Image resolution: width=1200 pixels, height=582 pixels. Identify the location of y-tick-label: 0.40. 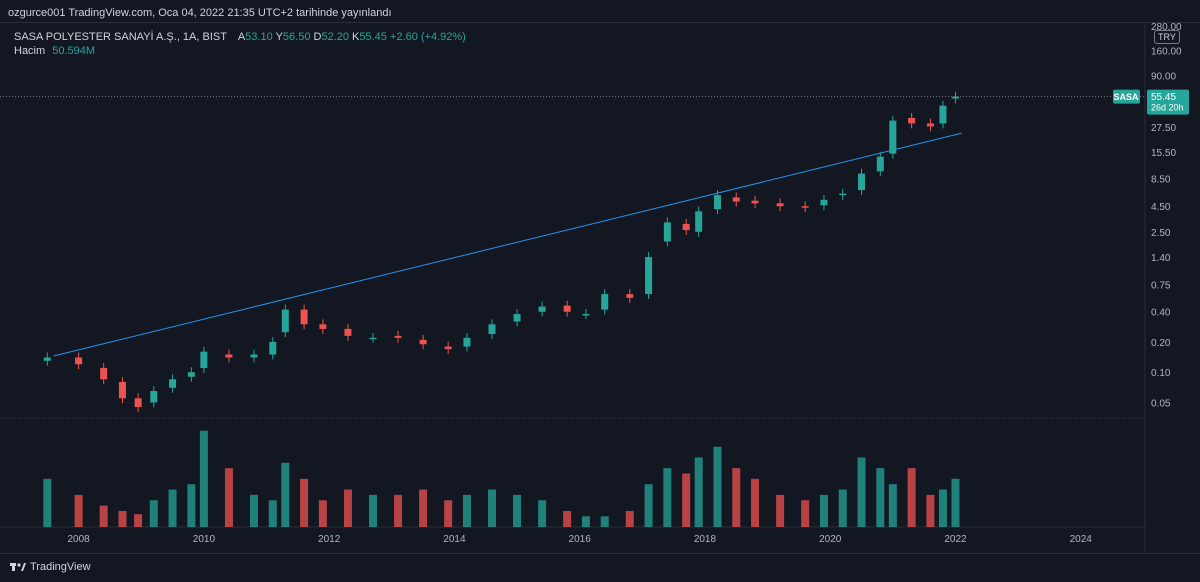
(1161, 313).